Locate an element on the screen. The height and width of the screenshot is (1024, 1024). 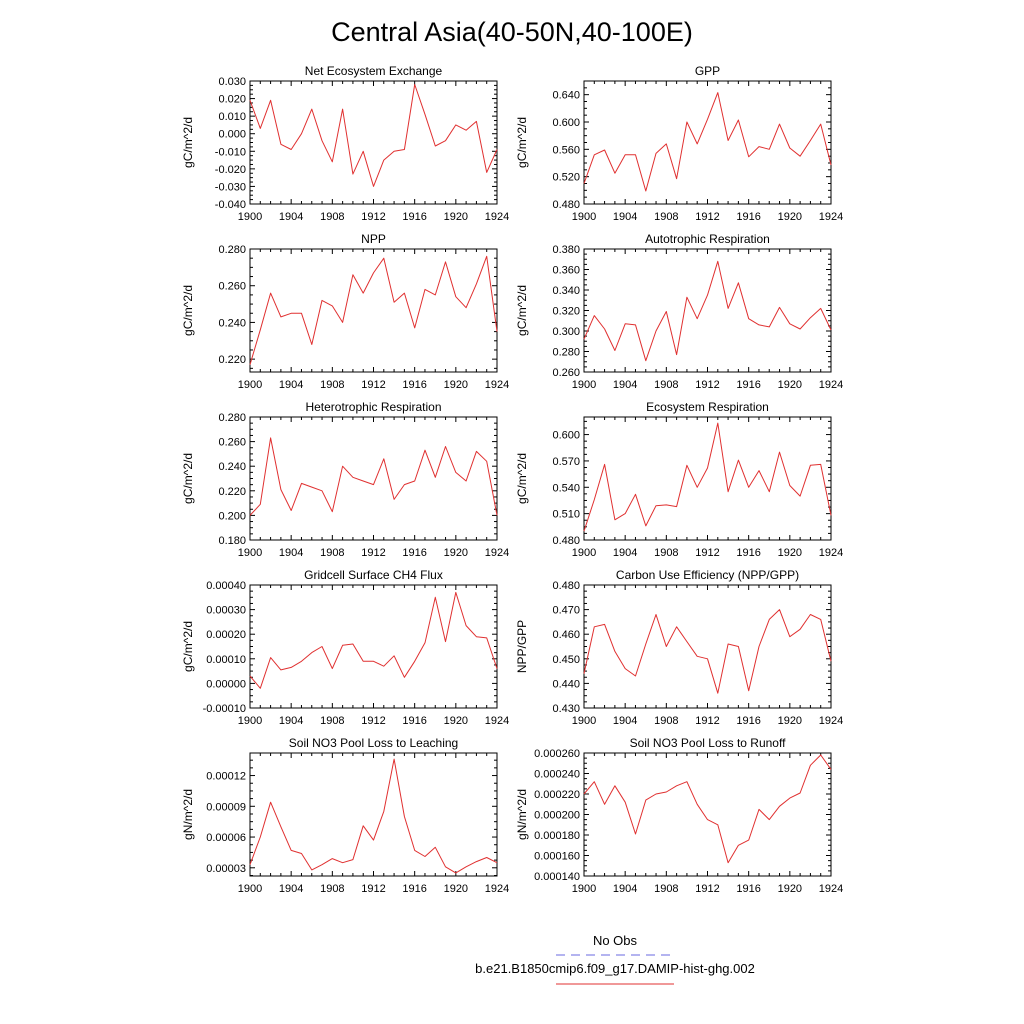
panel-title: Ecosystem Respiration is located at coordinates (707, 407).